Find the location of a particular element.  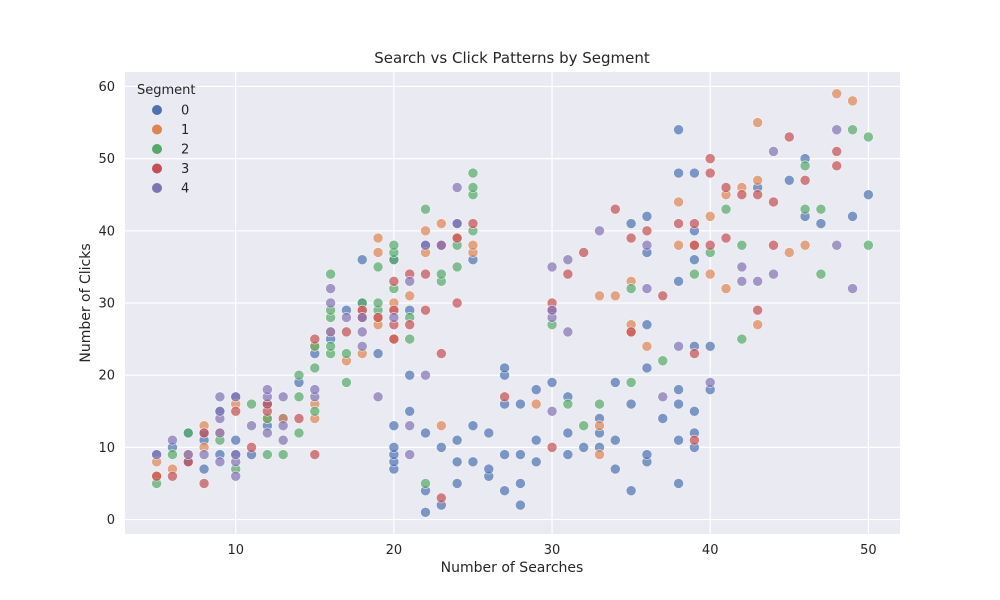

x-tick-label: 30 is located at coordinates (552, 550).